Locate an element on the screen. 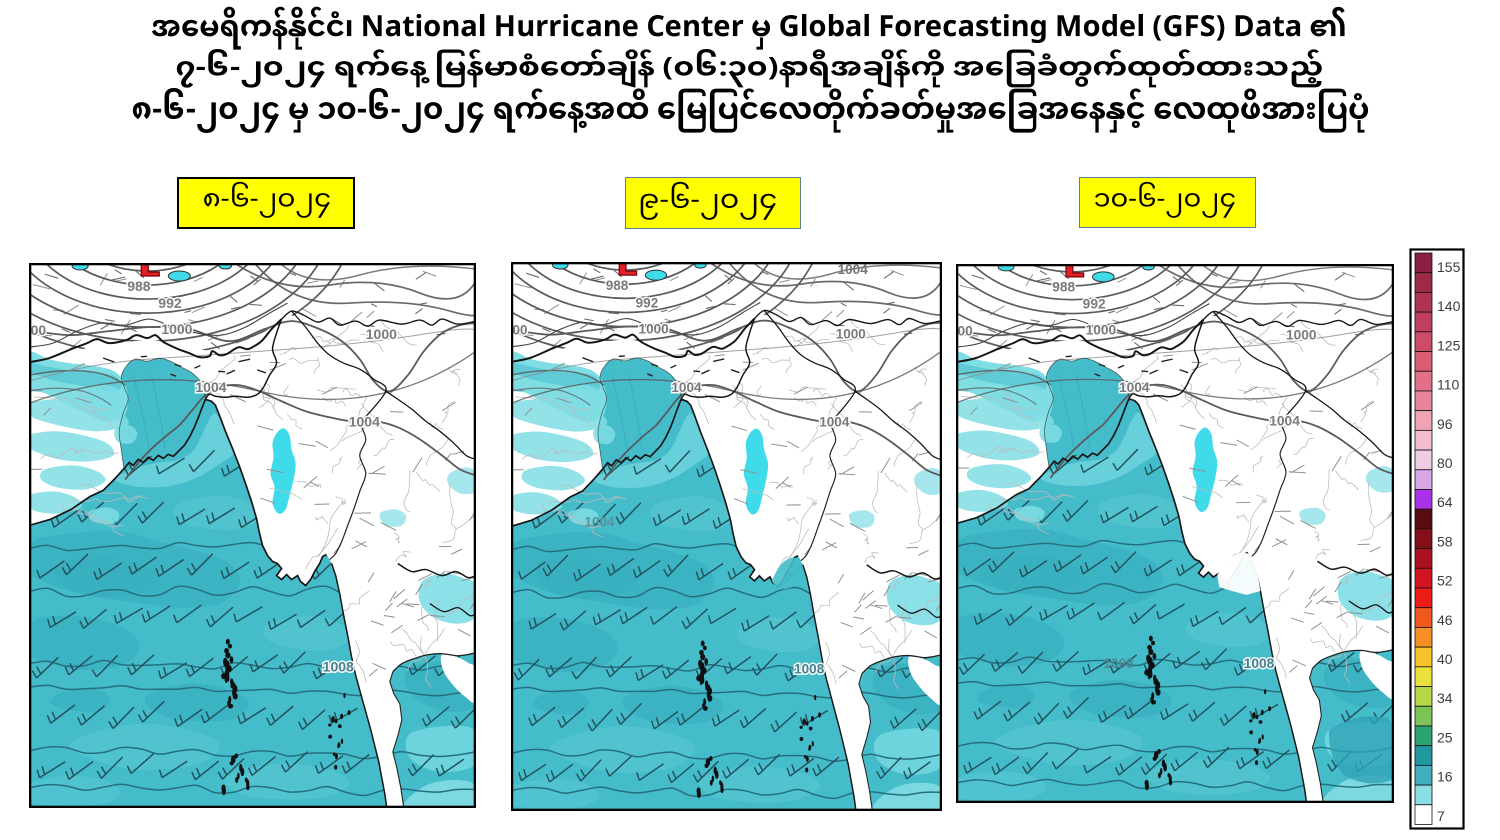  svg-text: 16 is located at coordinates (1445, 777).